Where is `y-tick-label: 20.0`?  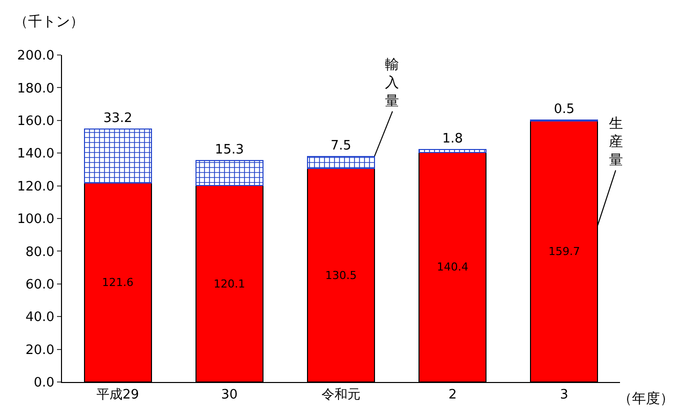
y-tick-label: 20.0 is located at coordinates (39, 350).